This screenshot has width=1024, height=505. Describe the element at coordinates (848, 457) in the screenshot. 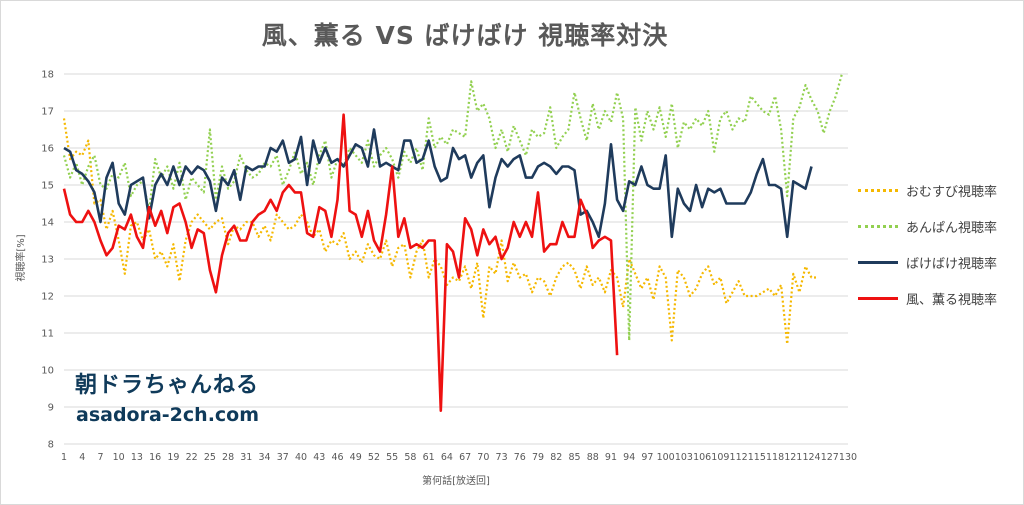

I see `x-tick-label: 130` at that location.